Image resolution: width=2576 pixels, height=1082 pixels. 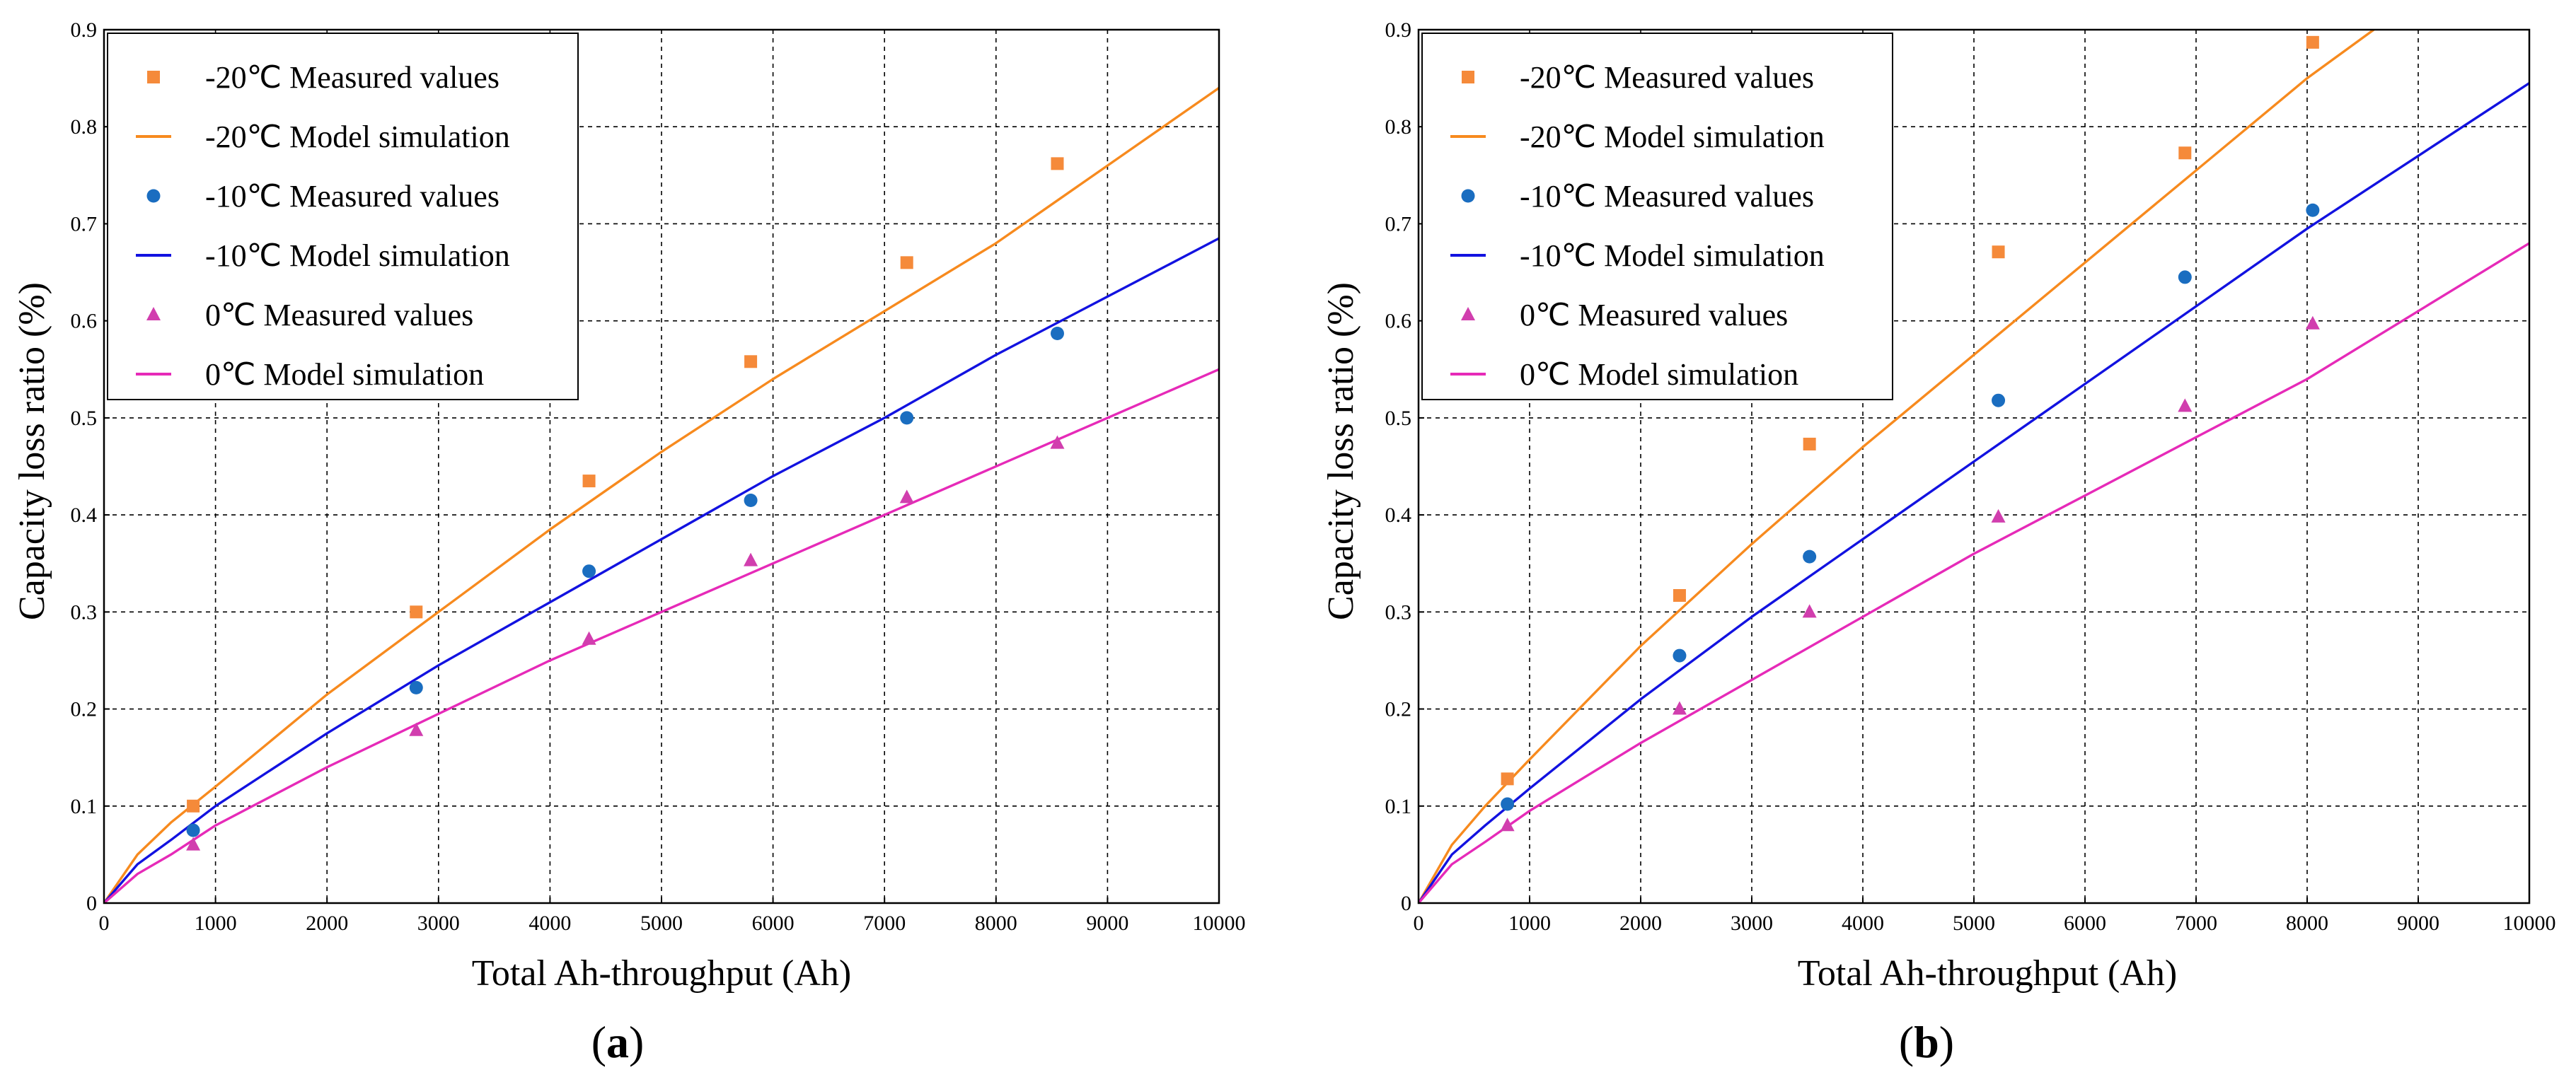 What do you see at coordinates (1926, 1042) in the screenshot?
I see `panel-label-b: (b)` at bounding box center [1926, 1042].